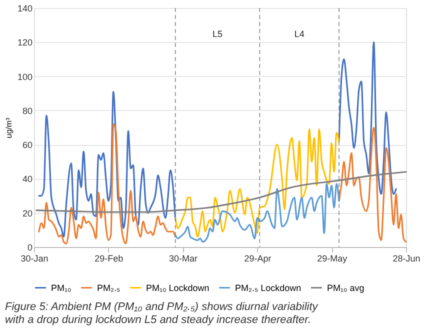  Describe the element at coordinates (183, 259) in the screenshot. I see `x-tick-label: 30-Mar` at that location.